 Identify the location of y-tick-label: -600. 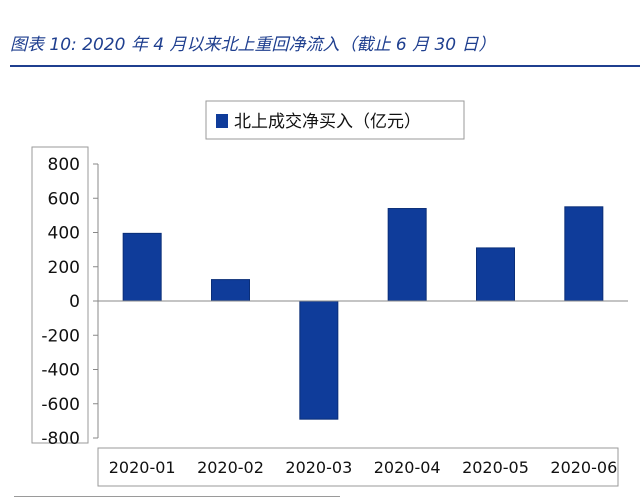
(60, 405).